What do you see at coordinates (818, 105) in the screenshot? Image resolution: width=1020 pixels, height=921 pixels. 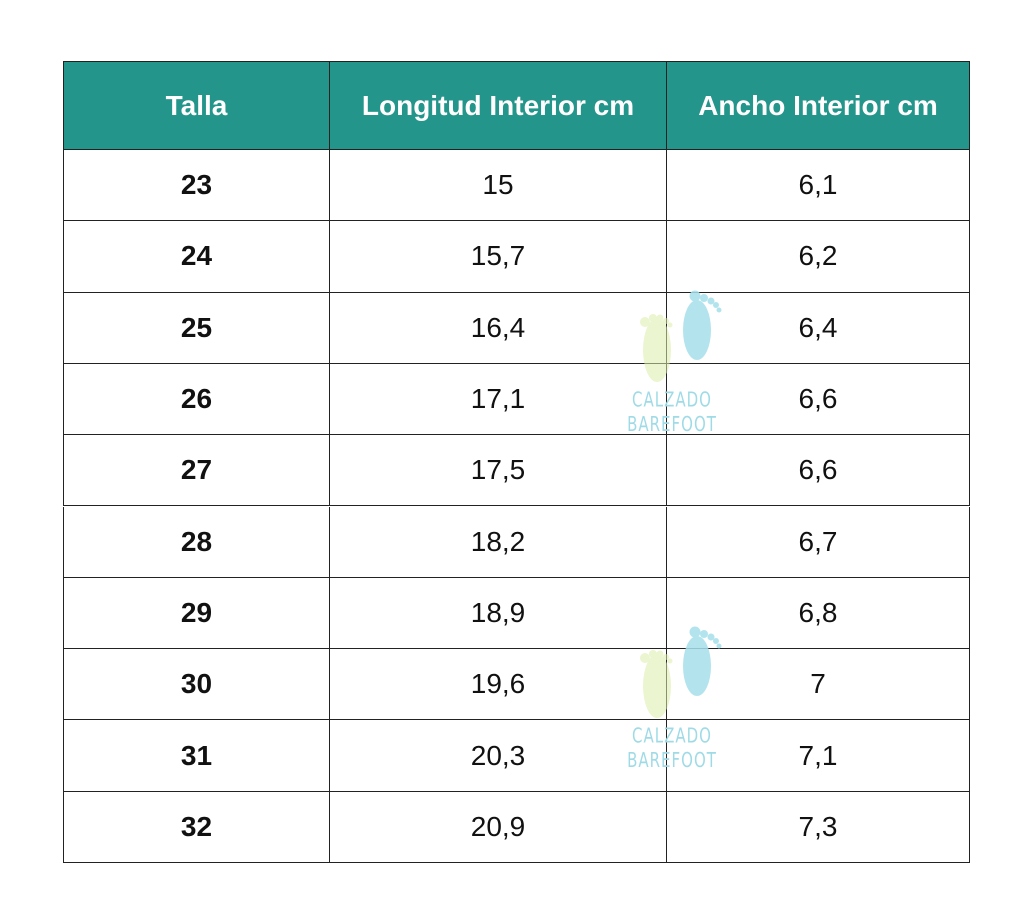 I see `header-cell: Ancho Interior cm` at bounding box center [818, 105].